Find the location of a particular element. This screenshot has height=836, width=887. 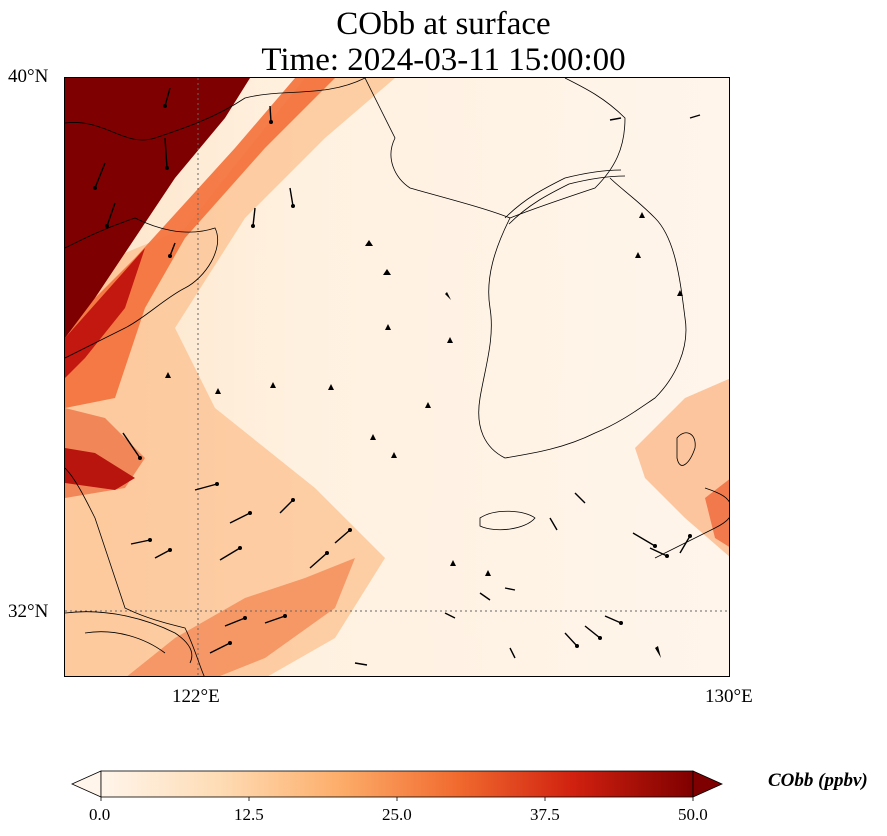

colorbar-label: CObb (ppbv) is located at coordinates (818, 780).